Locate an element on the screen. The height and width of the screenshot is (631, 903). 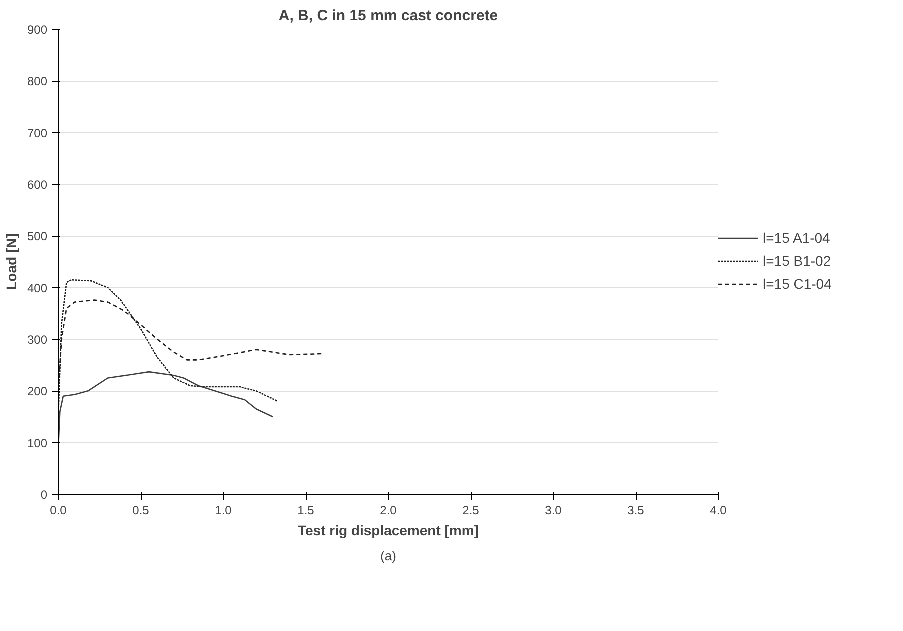
legend-label: l=15 A1-04 is located at coordinates (796, 238).